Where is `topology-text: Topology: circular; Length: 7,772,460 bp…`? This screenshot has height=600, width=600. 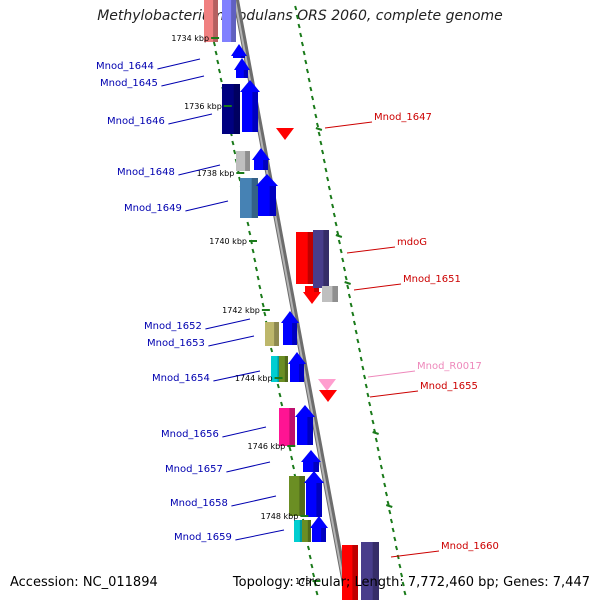
topology-text: Topology: circular; Length: 7,772,460 bp… is located at coordinates (411, 582).